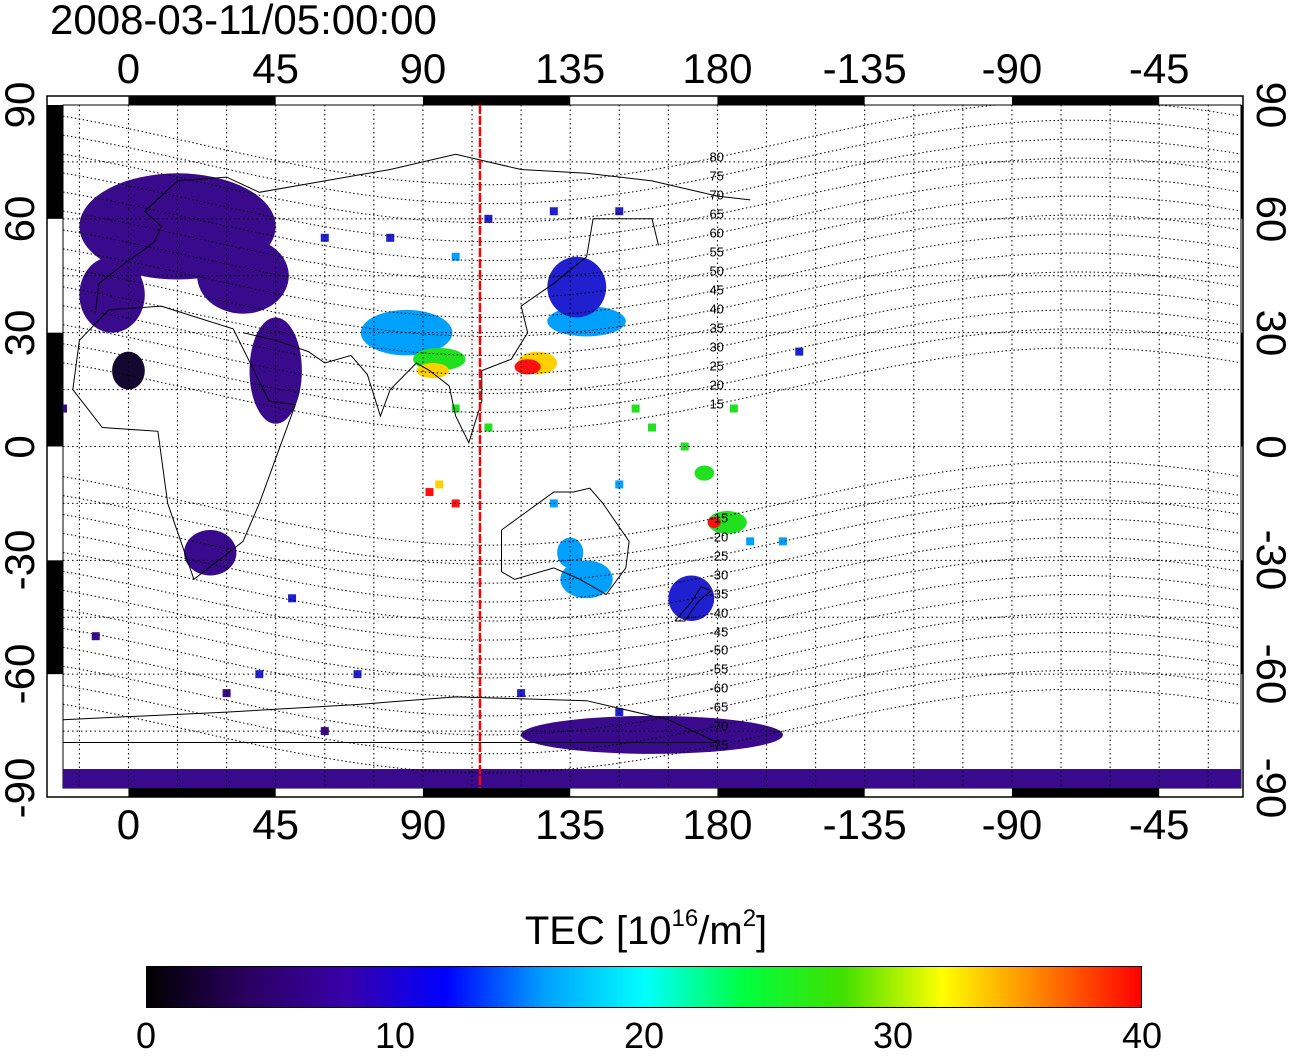 Image resolution: width=1292 pixels, height=1057 pixels. What do you see at coordinates (716, 385) in the screenshot?
I see `contour-label: 20` at bounding box center [716, 385].